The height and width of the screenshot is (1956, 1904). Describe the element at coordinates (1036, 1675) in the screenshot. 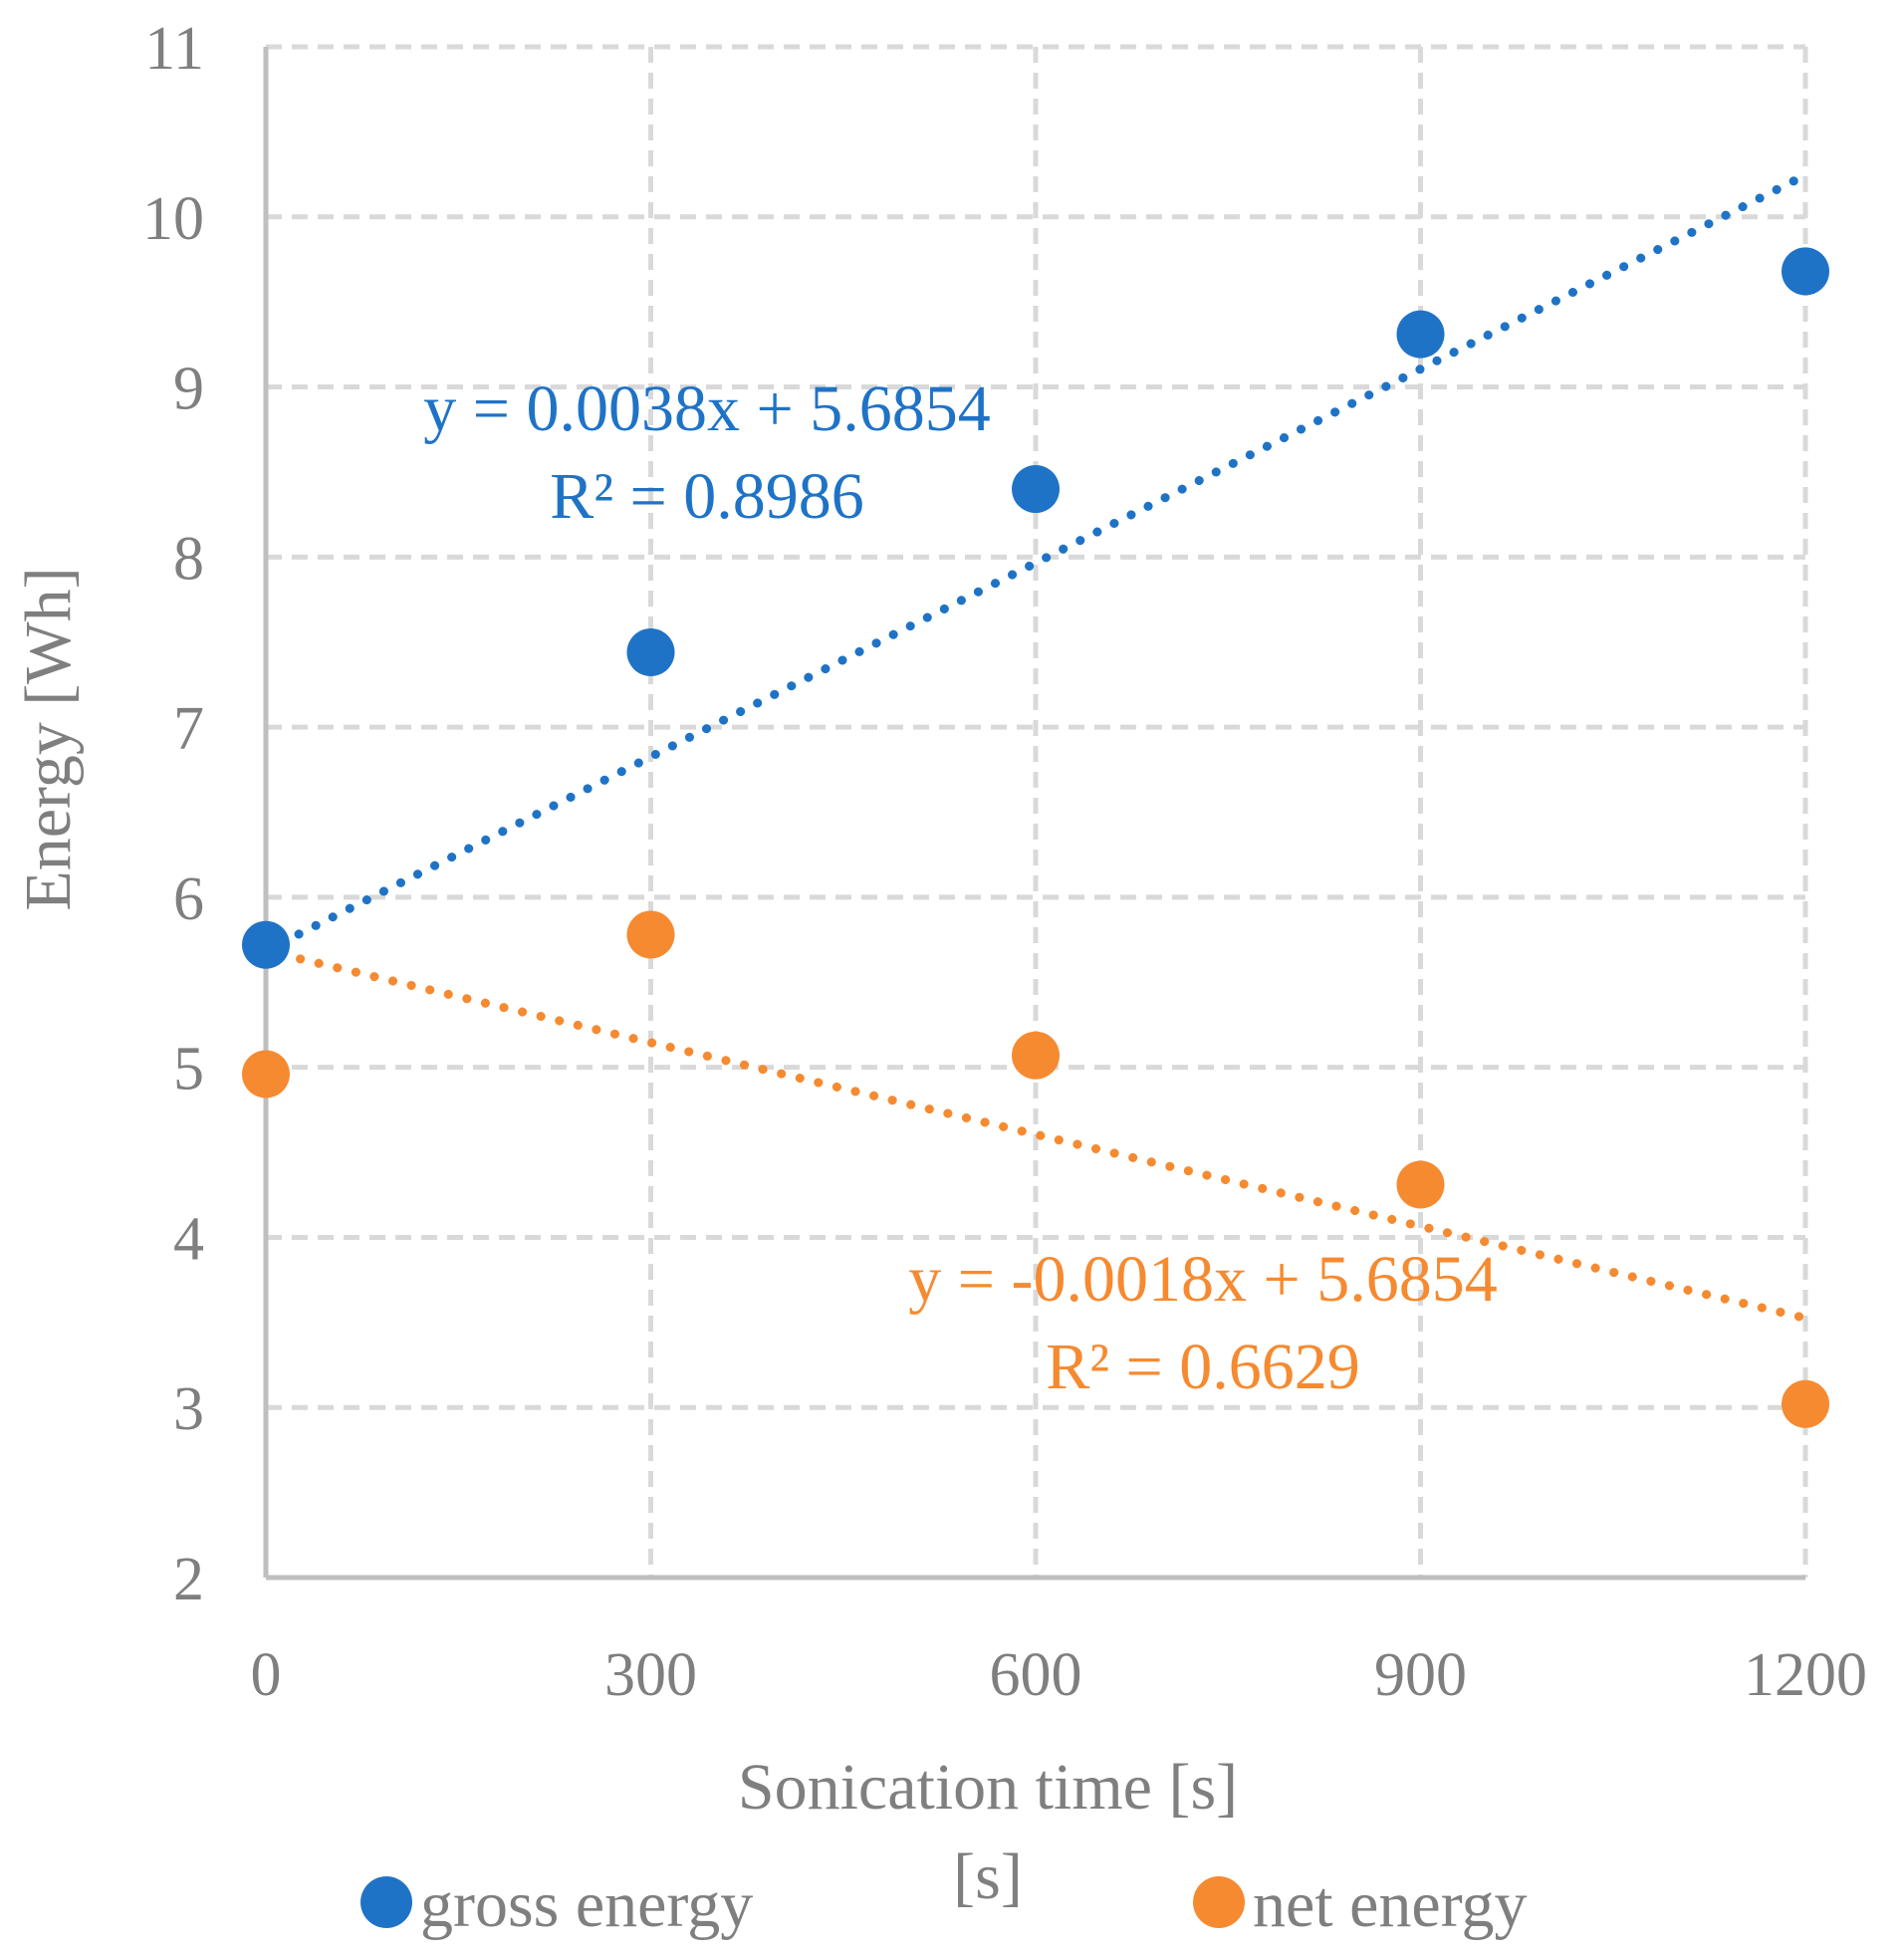

I see `x-tick-label-600: 600` at that location.